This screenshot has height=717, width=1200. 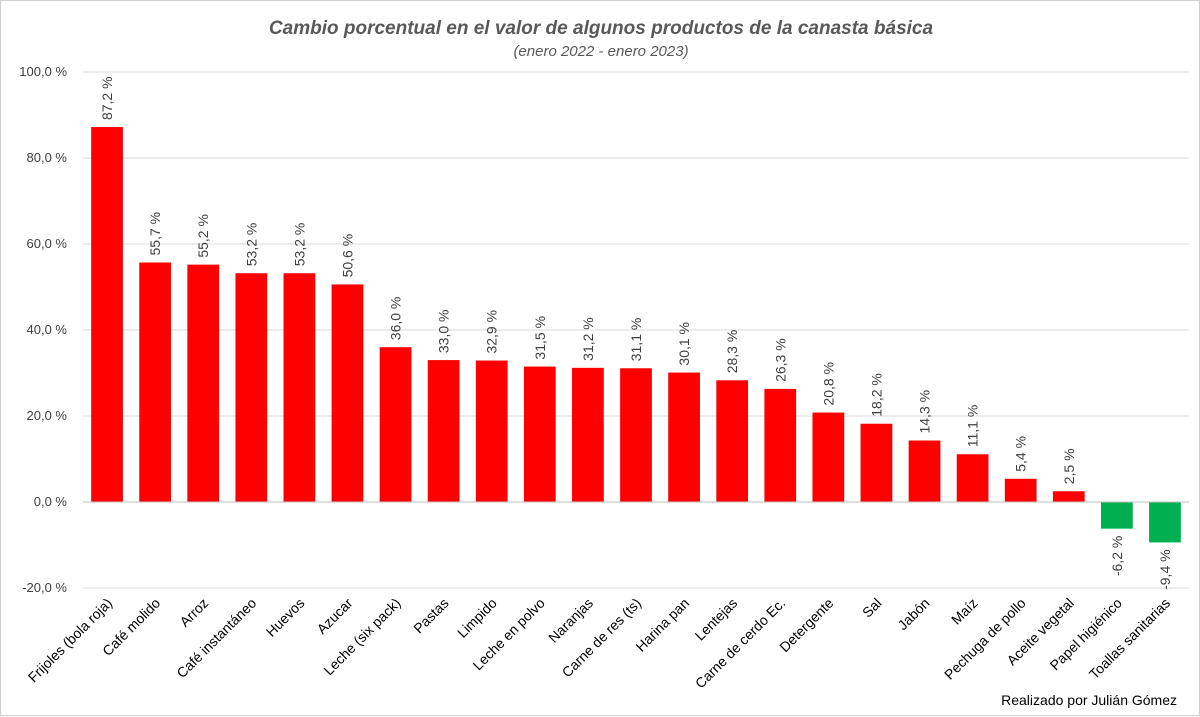 What do you see at coordinates (47, 157) in the screenshot?
I see `y-tick-label: 80,0 %` at bounding box center [47, 157].